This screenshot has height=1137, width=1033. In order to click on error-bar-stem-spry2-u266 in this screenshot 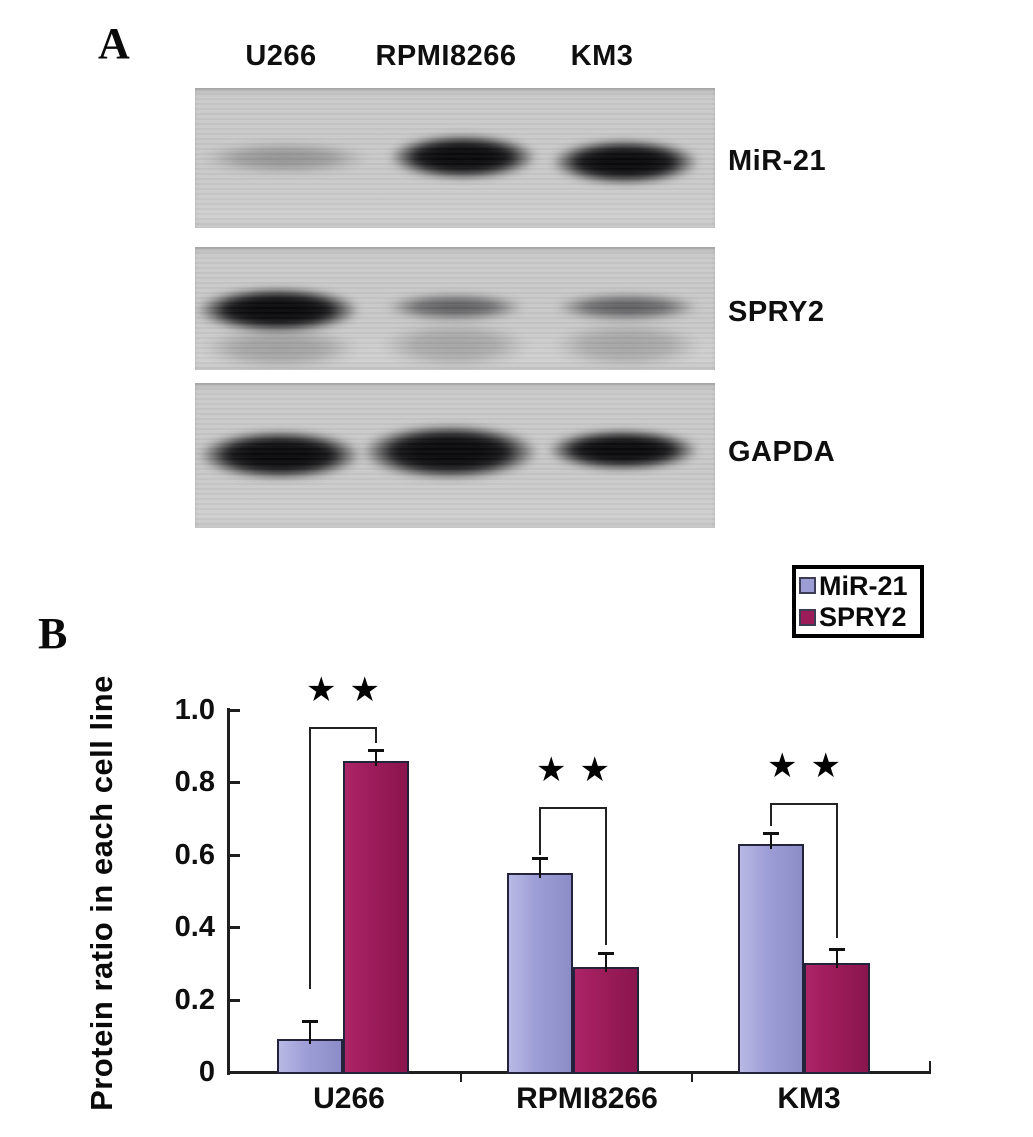, I will do `click(376, 757)`.